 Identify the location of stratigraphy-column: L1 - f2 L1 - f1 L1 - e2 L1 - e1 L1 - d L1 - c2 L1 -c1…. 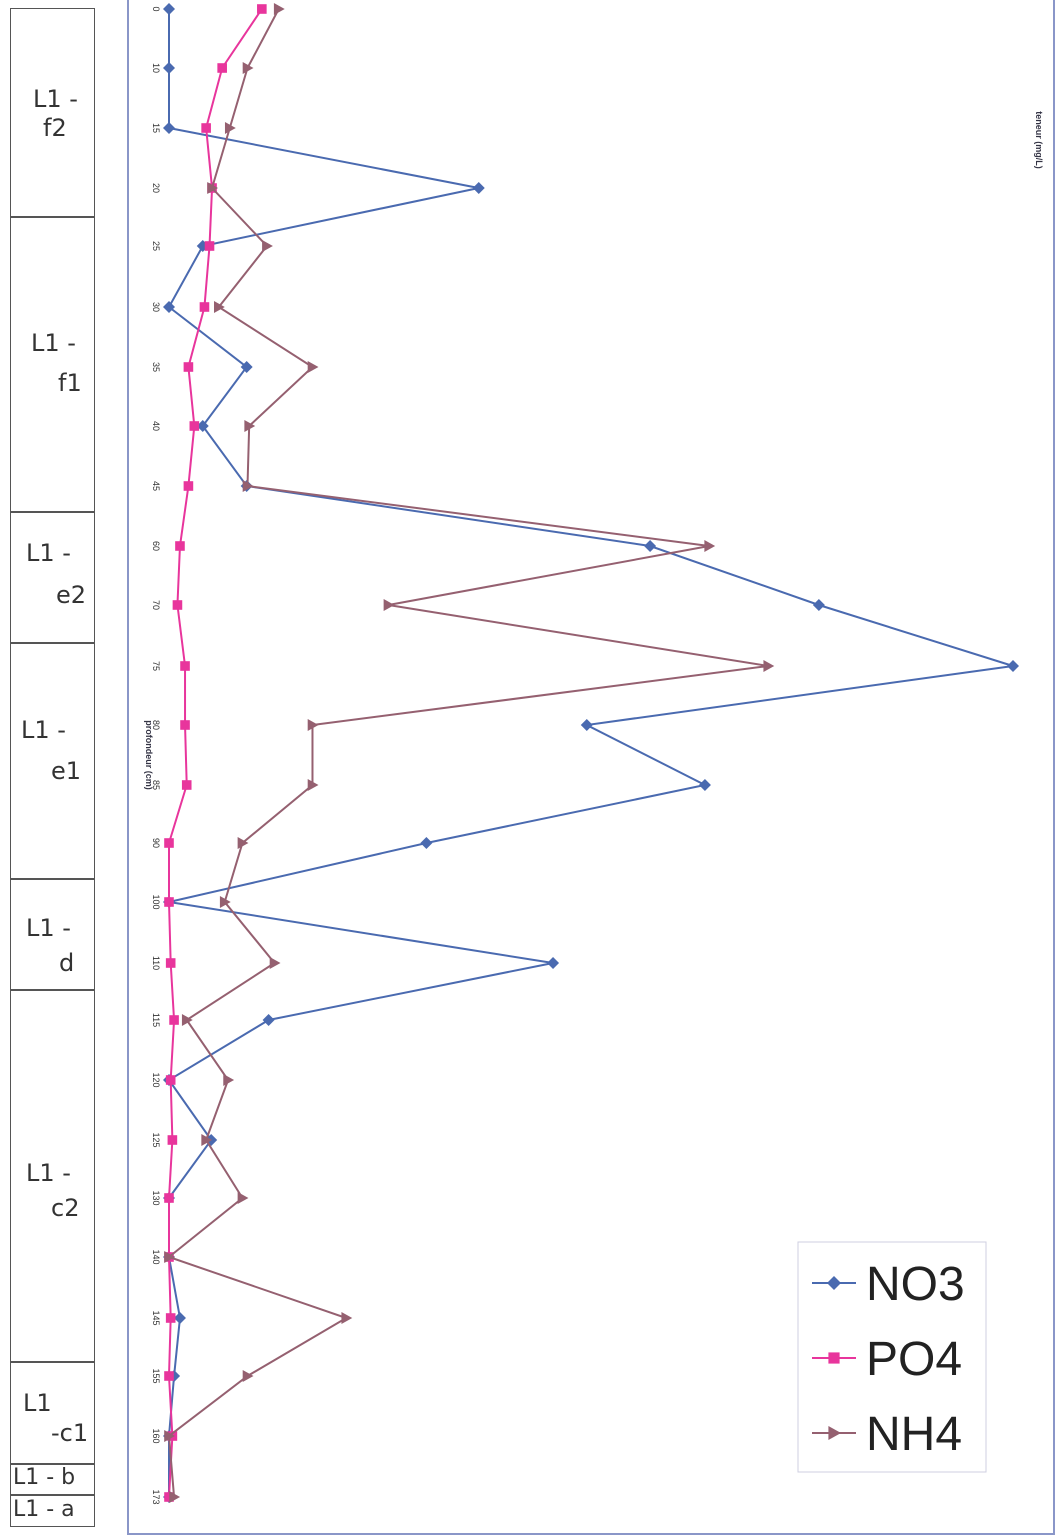
(55, 769).